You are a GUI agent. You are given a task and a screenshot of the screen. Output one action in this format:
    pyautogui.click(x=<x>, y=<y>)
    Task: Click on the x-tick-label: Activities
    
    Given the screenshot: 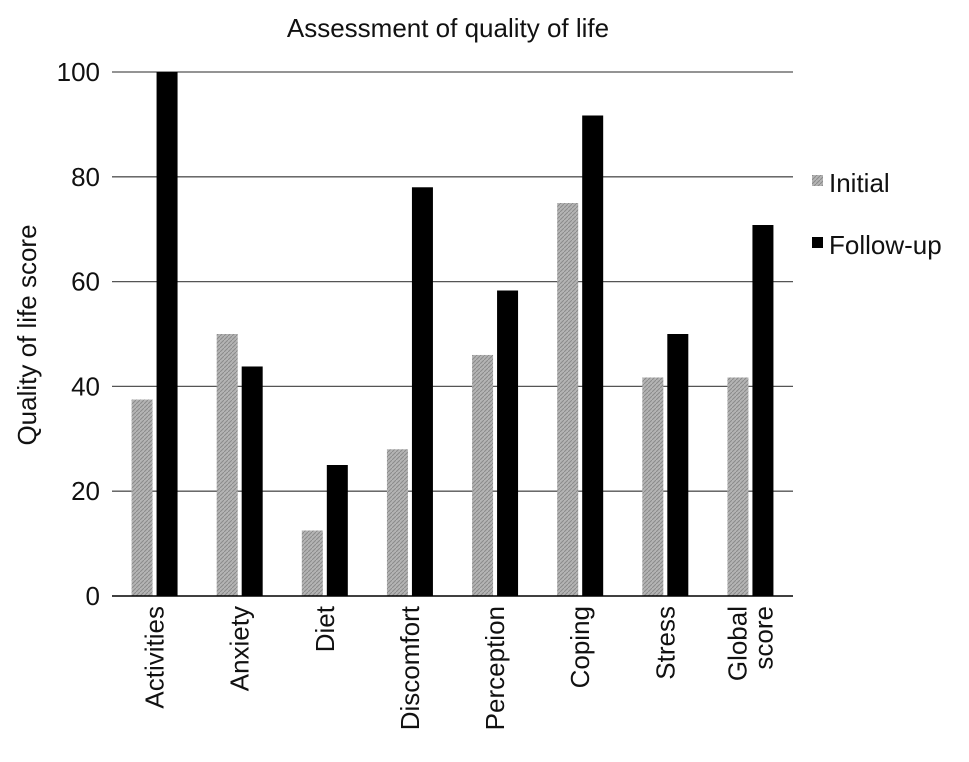 What is the action you would take?
    pyautogui.click(x=155, y=657)
    